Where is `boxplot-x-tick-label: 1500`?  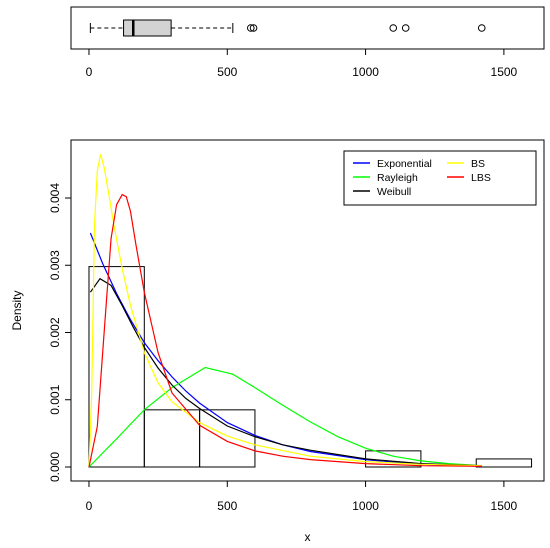 boxplot-x-tick-label: 1500 is located at coordinates (504, 72).